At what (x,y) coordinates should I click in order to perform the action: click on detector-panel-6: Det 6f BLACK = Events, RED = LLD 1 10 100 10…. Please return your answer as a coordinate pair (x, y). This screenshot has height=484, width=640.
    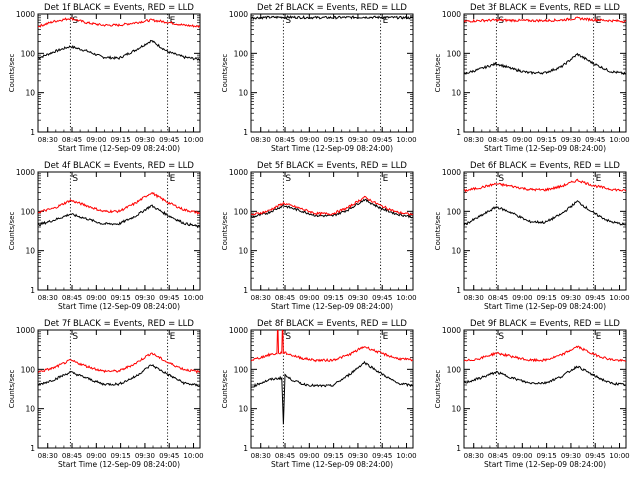
    Looking at the image, I should click on (532, 236).